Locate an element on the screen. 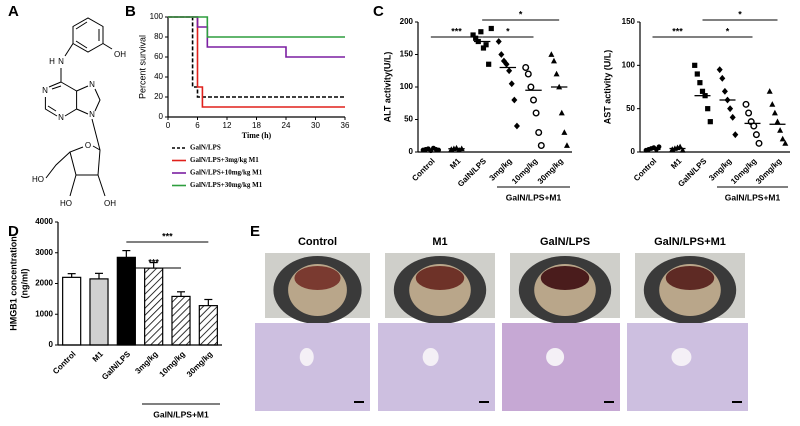  column-label: M1 is located at coordinates (439, 242).